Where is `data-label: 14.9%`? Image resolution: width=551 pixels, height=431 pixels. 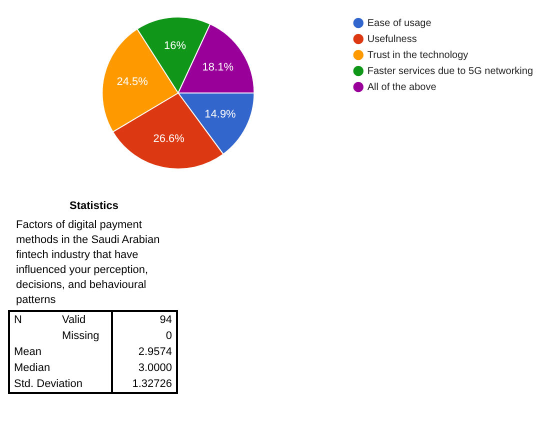
data-label: 14.9% is located at coordinates (220, 114).